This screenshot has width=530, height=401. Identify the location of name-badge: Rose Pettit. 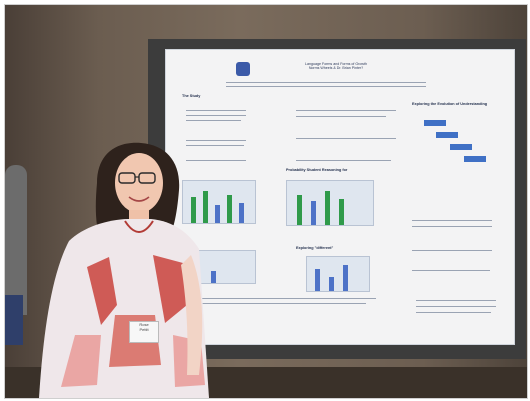
(144, 332).